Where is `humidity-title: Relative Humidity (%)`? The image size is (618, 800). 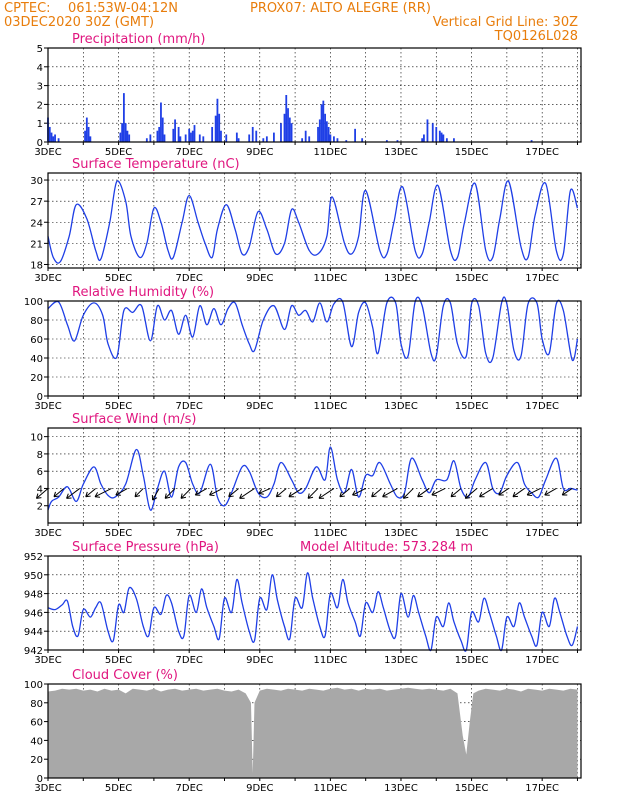 humidity-title: Relative Humidity (%) is located at coordinates (143, 292).